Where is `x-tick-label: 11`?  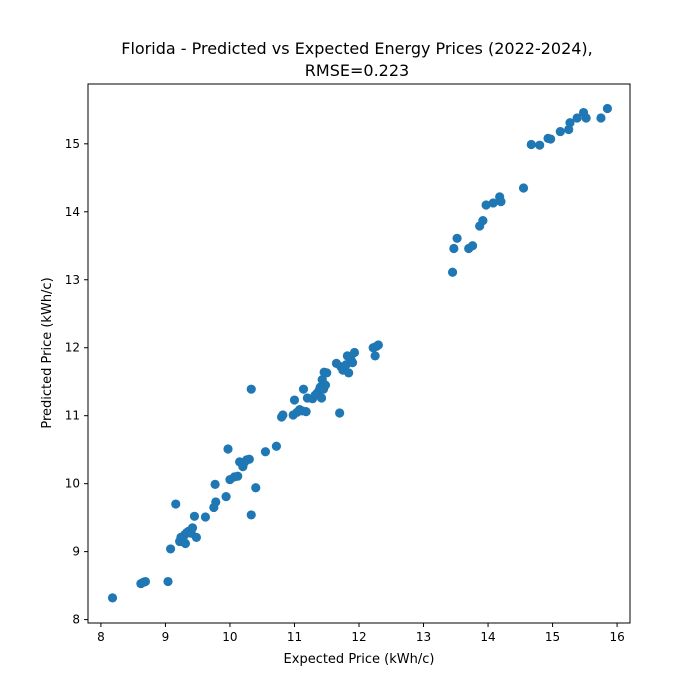
x-tick-label: 11 is located at coordinates (294, 637).